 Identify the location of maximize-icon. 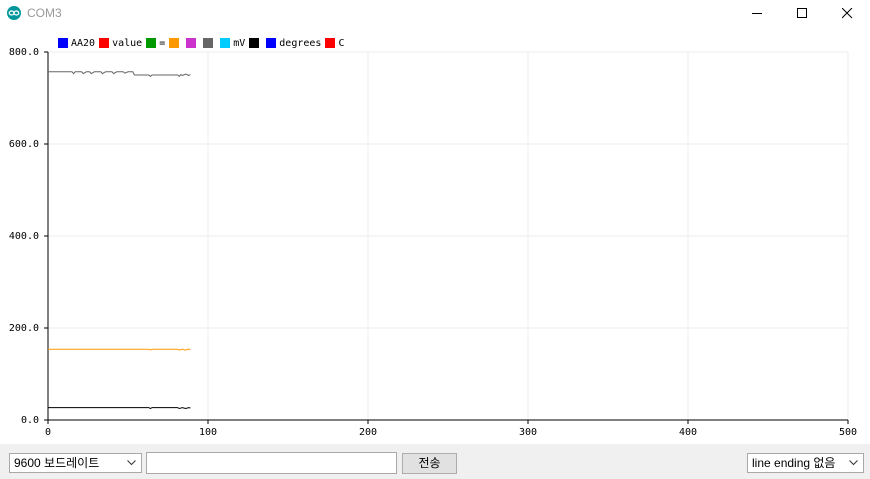
(802, 13).